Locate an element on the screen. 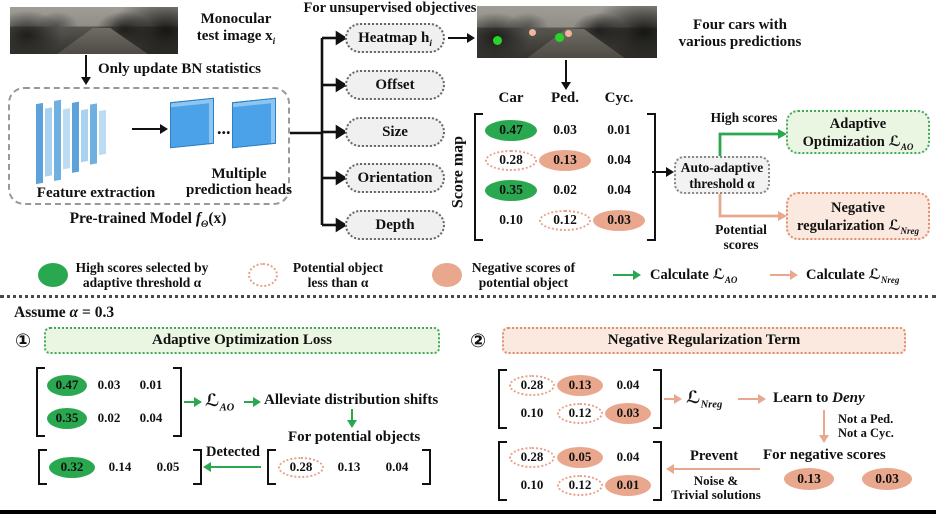 This screenshot has width=936, height=520. bottom-rule is located at coordinates (468, 512).